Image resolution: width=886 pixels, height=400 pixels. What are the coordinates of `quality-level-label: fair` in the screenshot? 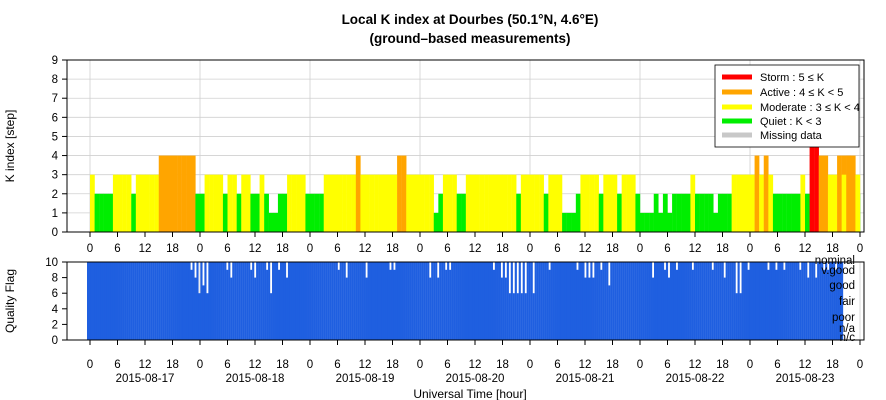 It's located at (847, 302).